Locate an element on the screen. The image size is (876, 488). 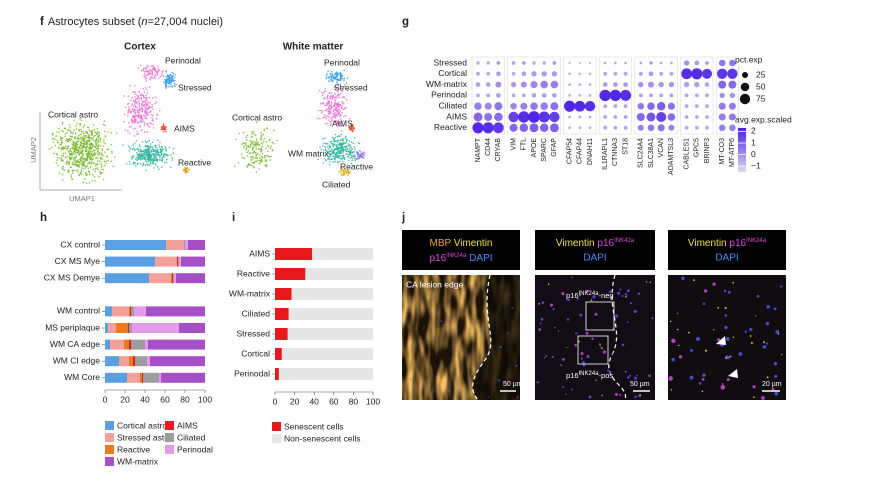
cell-label: p16INK24a-neg is located at coordinates (590, 295).